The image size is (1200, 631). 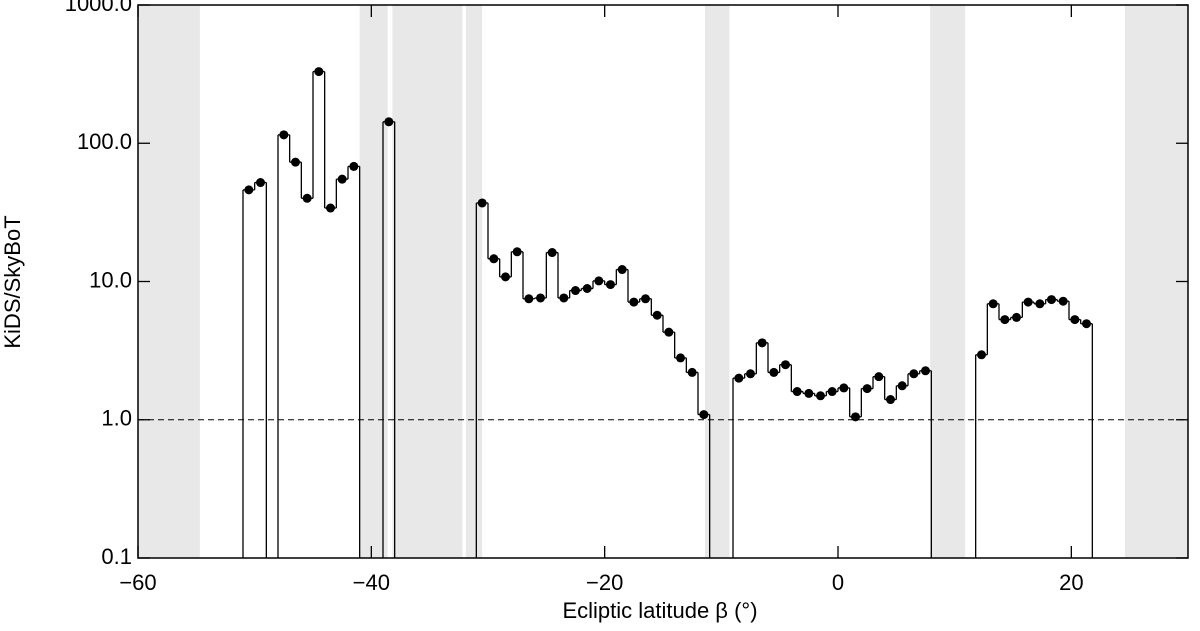 What do you see at coordinates (116, 556) in the screenshot?
I see `y-tick-label: 0.1` at bounding box center [116, 556].